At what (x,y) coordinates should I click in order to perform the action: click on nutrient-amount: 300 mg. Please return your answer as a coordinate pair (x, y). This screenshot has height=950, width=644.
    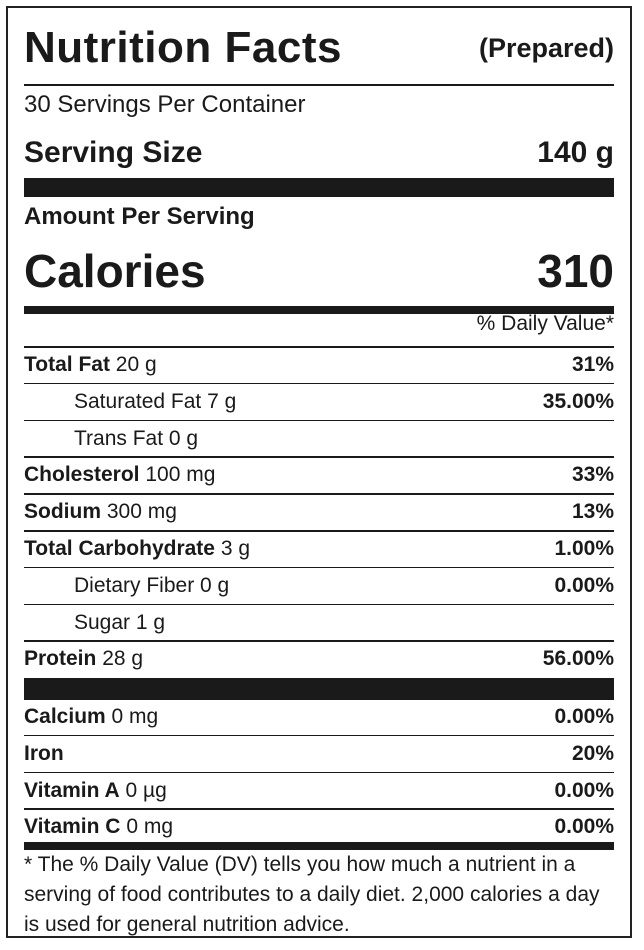
    Looking at the image, I should click on (141, 512).